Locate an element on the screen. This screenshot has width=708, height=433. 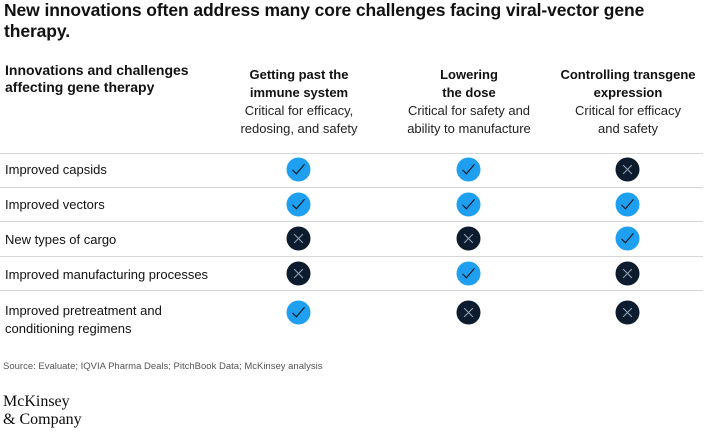
column-title-line1: Controlling transgene is located at coordinates (628, 74).